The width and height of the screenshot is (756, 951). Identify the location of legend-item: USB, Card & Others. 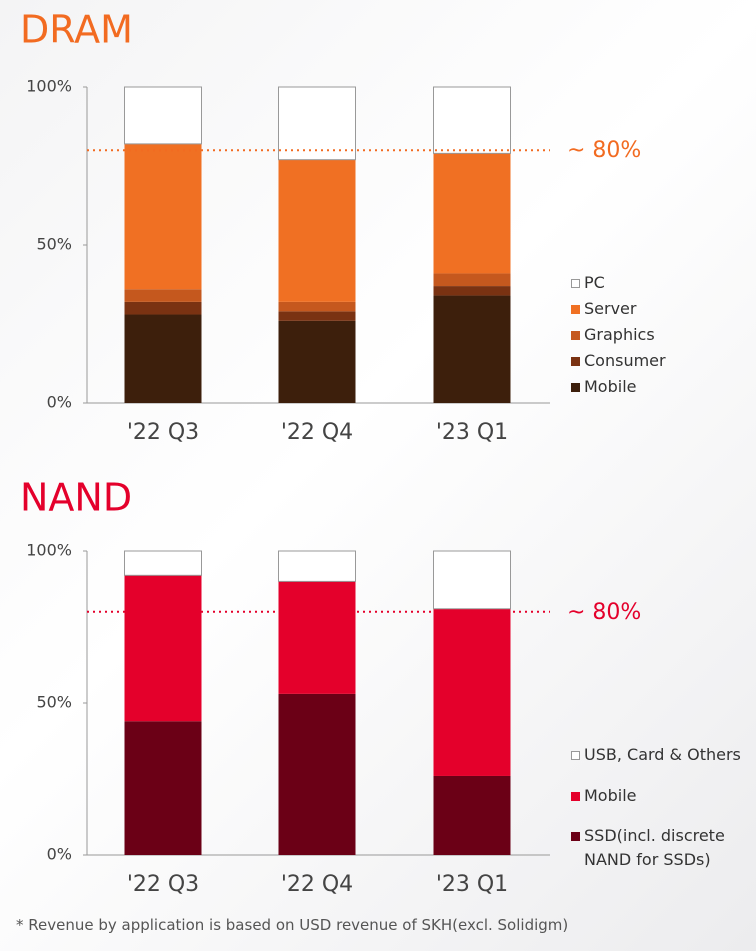
(658, 755).